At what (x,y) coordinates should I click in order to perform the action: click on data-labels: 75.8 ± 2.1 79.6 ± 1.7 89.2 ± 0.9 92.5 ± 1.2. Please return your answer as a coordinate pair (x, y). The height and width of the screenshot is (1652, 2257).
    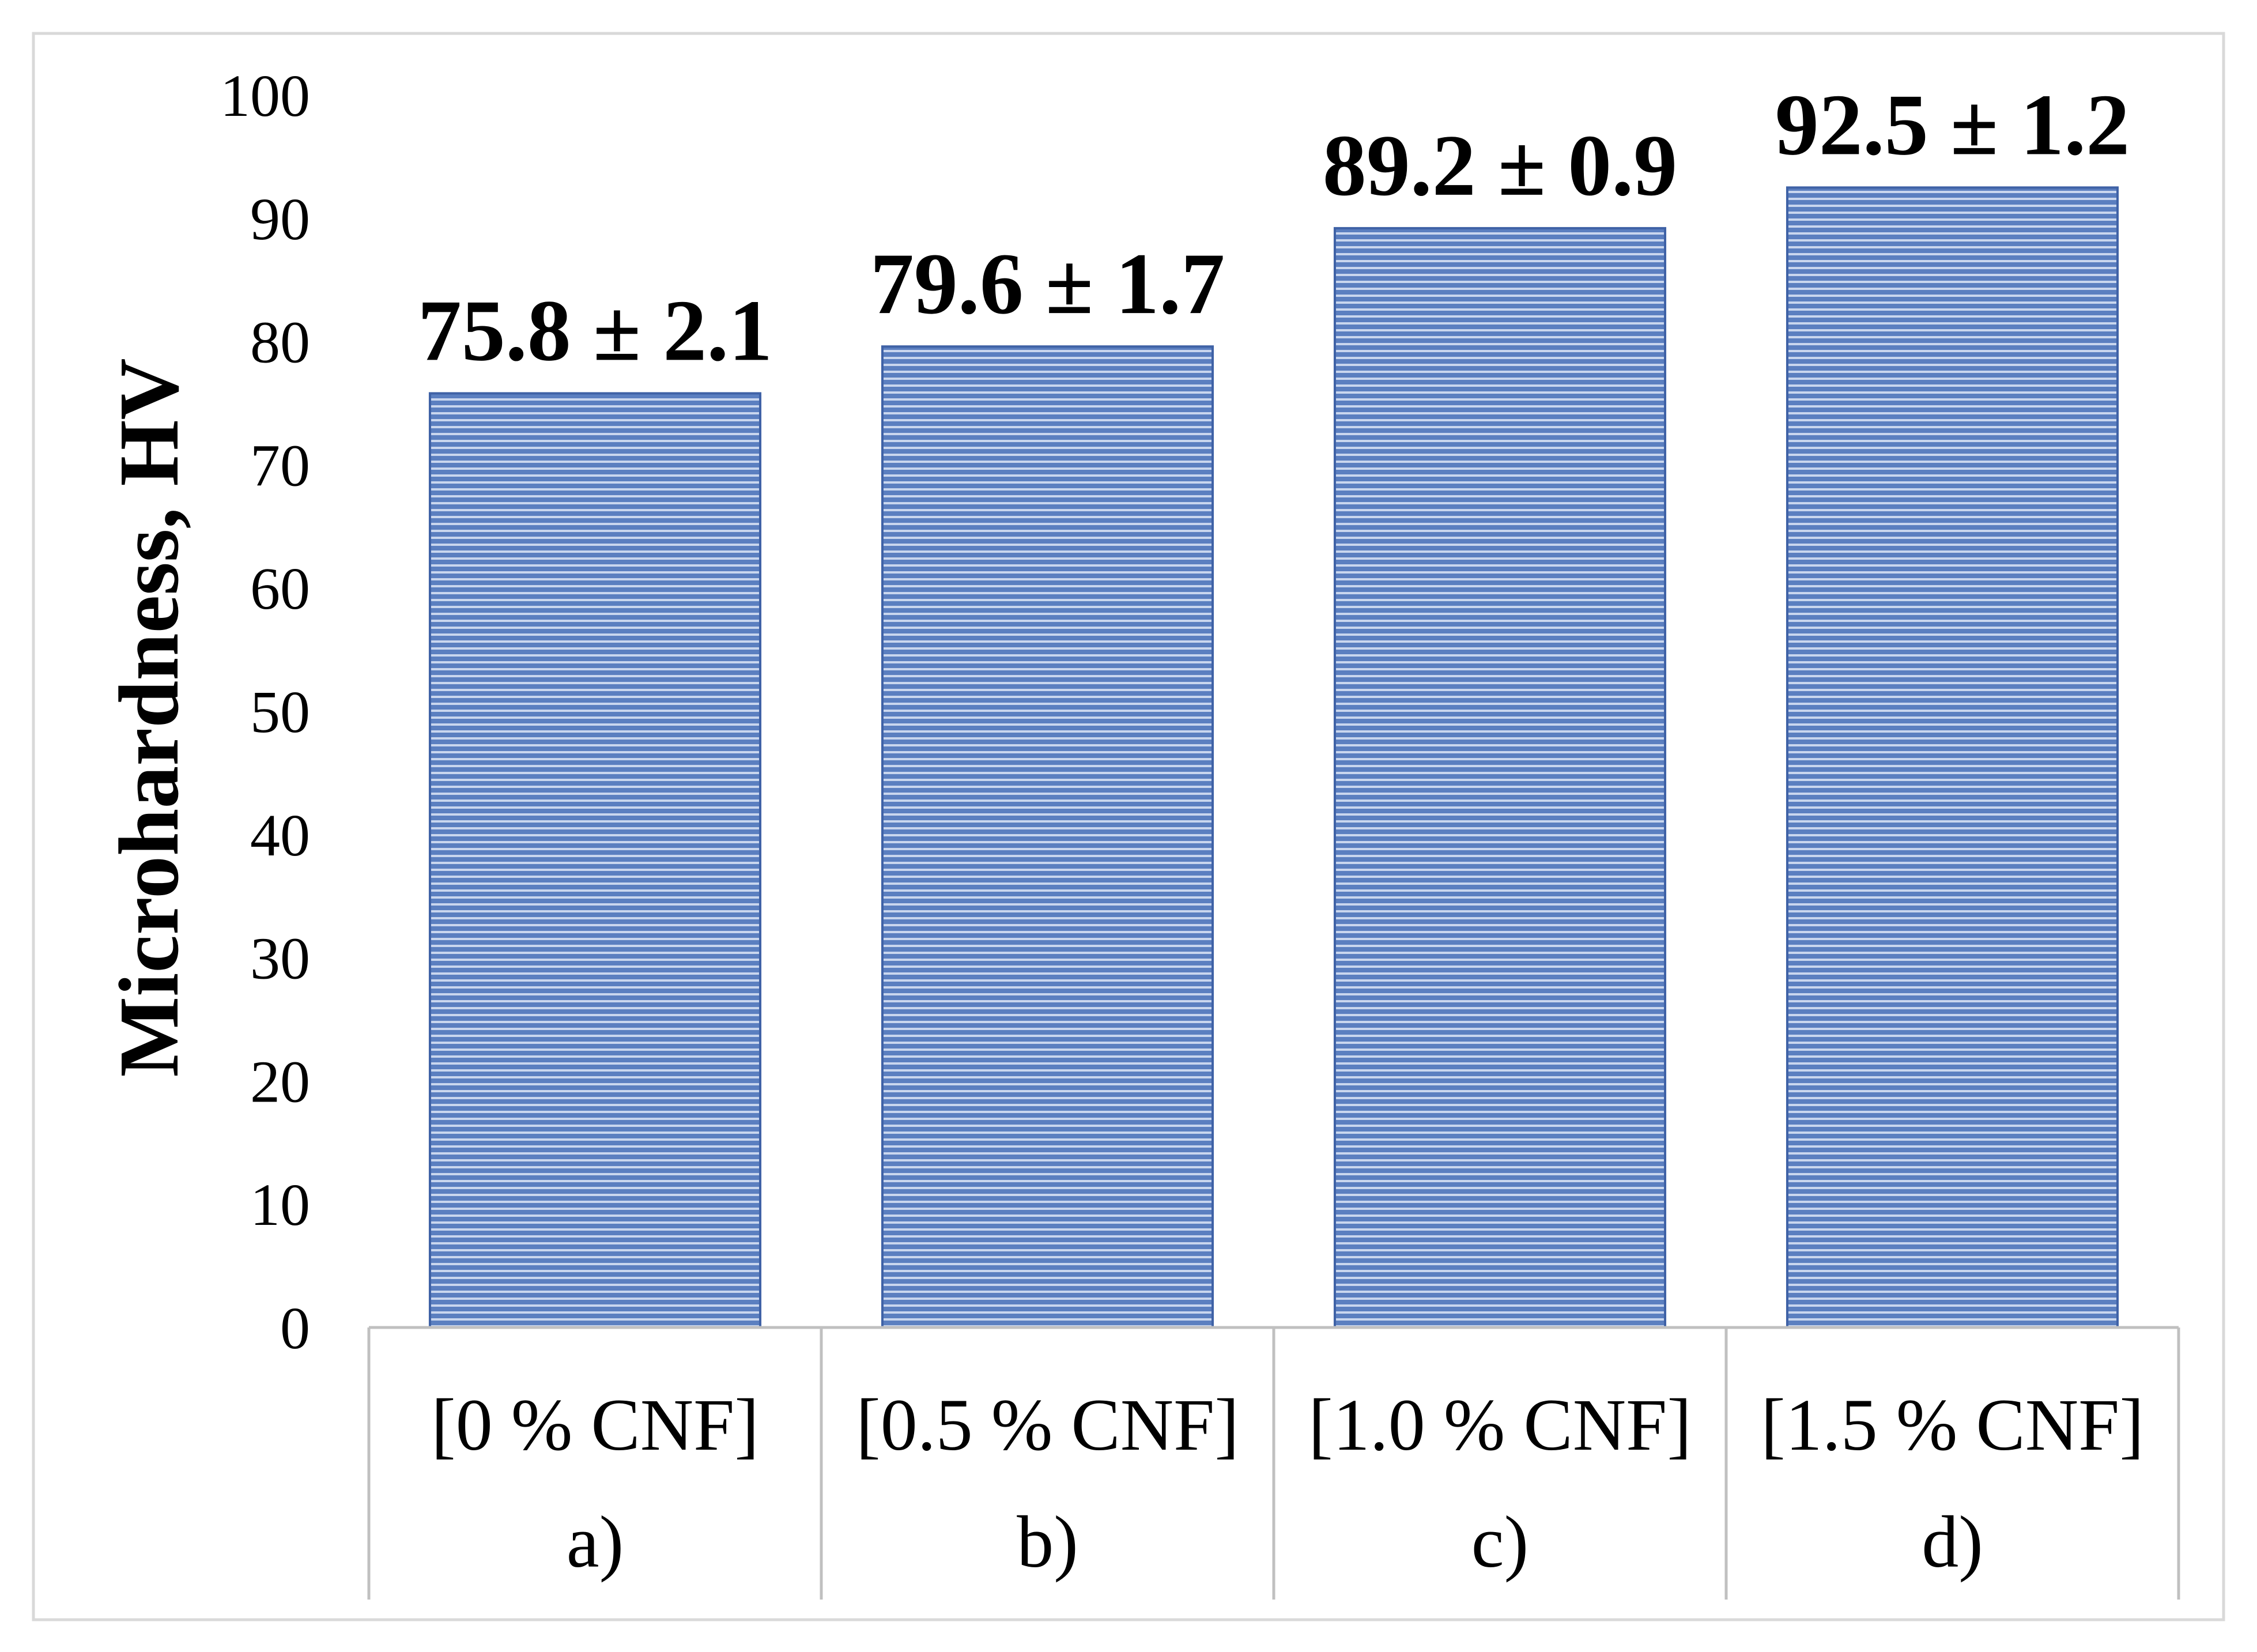
    Looking at the image, I should click on (1274, 228).